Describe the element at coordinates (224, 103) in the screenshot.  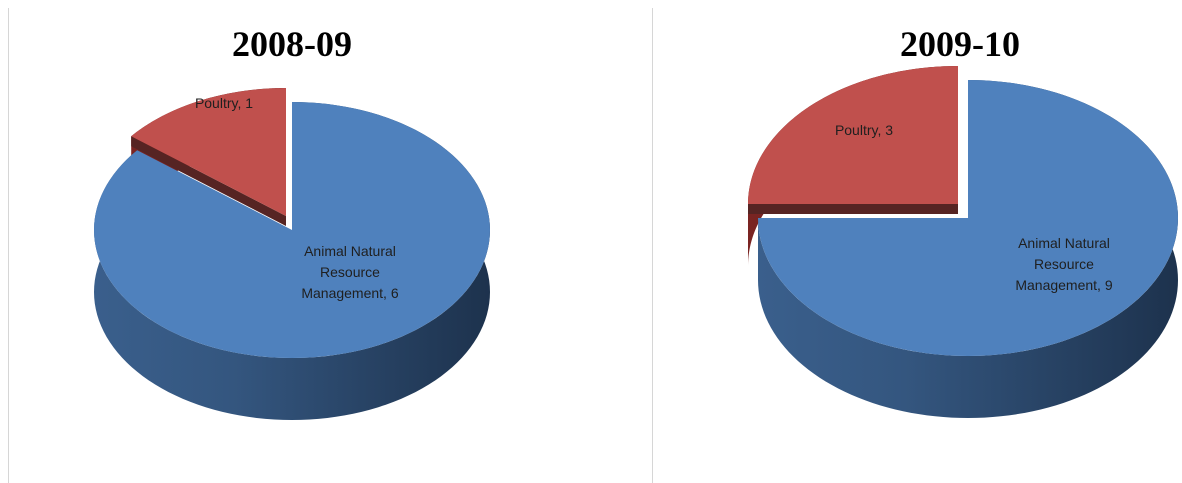
I see `slice-label-poultry: Poultry, 1` at that location.